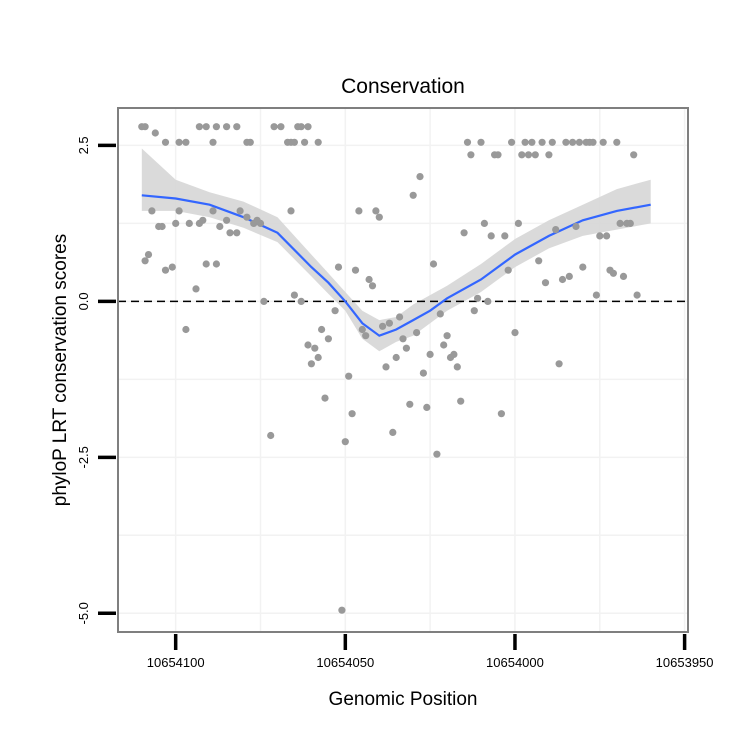 The image size is (750, 750). I want to click on y-tick-label: 2.5, so click(83, 145).